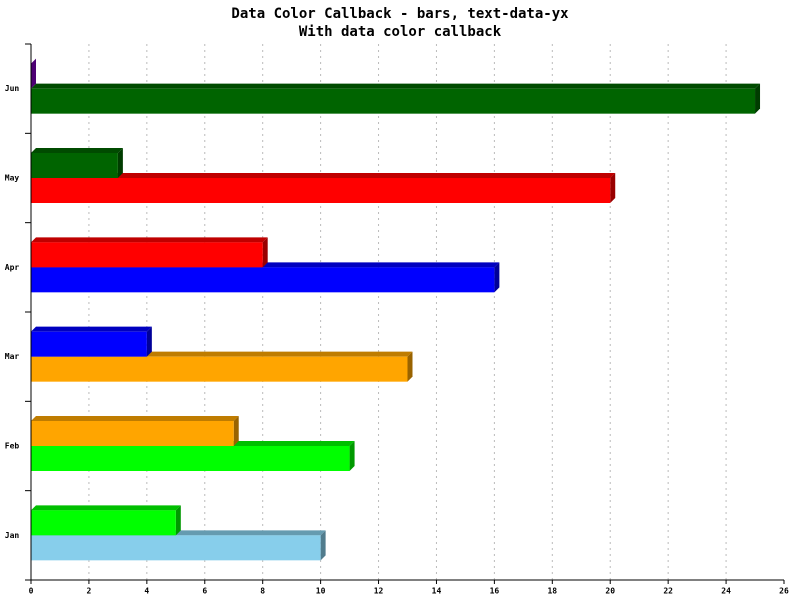 Image resolution: width=800 pixels, height=600 pixels. Describe the element at coordinates (400, 14) in the screenshot. I see `chart-title: Data Color Callback - bars, text-data-yx` at that location.